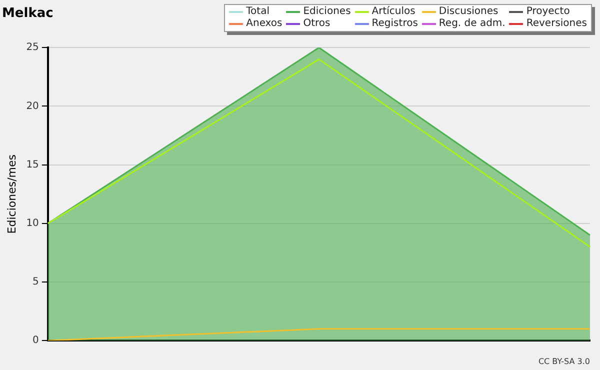  Describe the element at coordinates (11, 194) in the screenshot. I see `y-axis-title: Ediciones/mes` at that location.